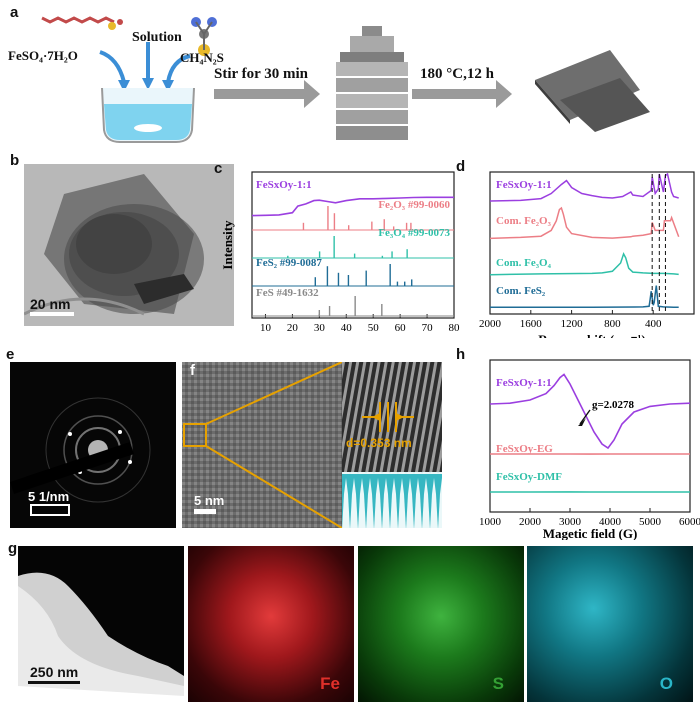 The width and height of the screenshot is (700, 706). What do you see at coordinates (592, 243) in the screenshot?
I see `plot-frame-d` at bounding box center [592, 243].